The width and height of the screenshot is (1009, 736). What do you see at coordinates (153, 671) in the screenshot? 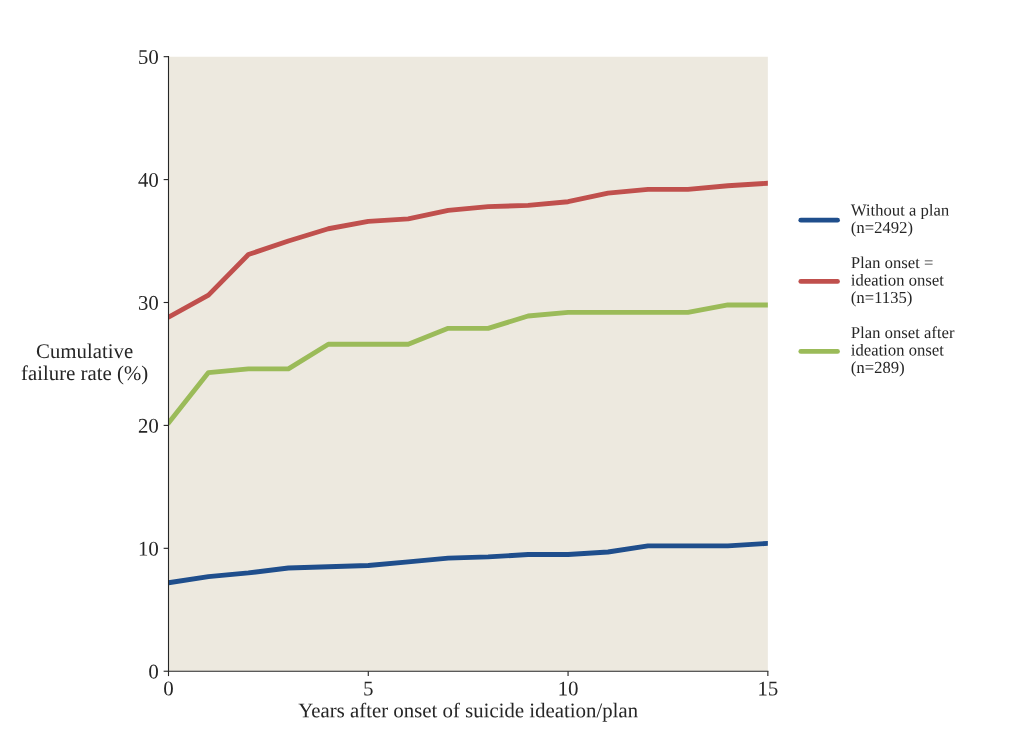
I see `y-tick-label: 0` at bounding box center [153, 671].